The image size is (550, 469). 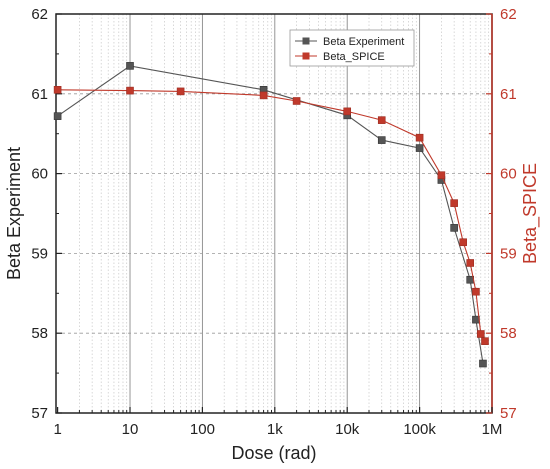 I want to click on right-y-tick-label: 58, so click(x=508, y=333).